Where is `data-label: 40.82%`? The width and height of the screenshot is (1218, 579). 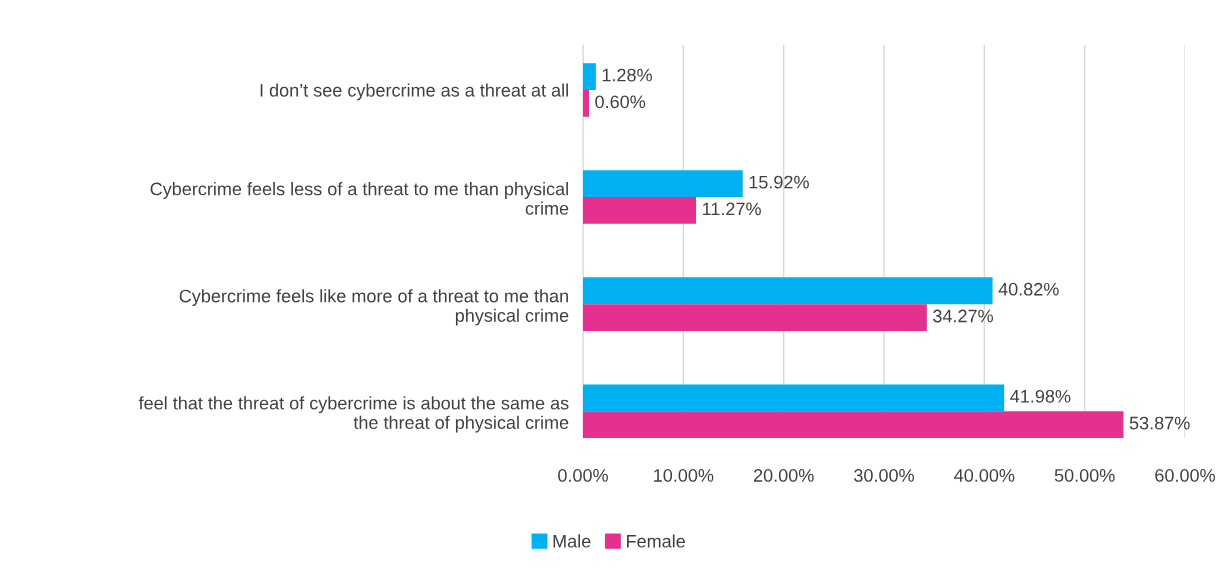 data-label: 40.82% is located at coordinates (1028, 289).